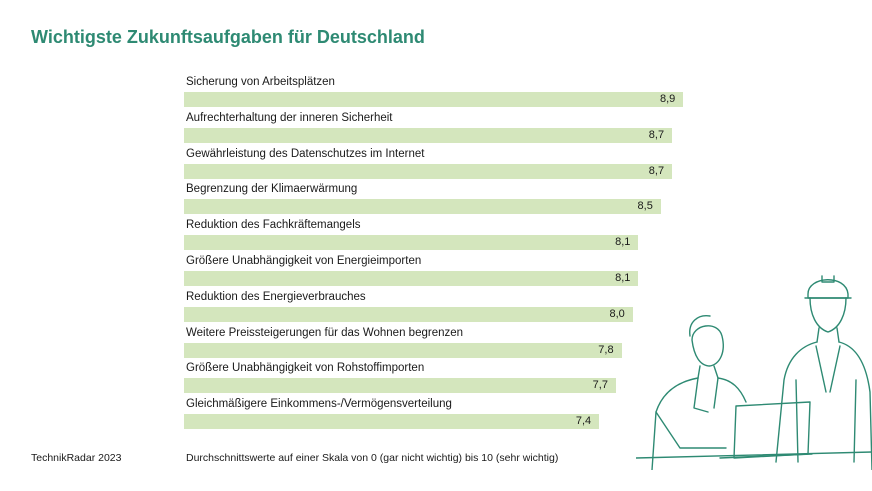 The width and height of the screenshot is (872, 491). Describe the element at coordinates (408, 314) in the screenshot. I see `bar: 8,0` at that location.